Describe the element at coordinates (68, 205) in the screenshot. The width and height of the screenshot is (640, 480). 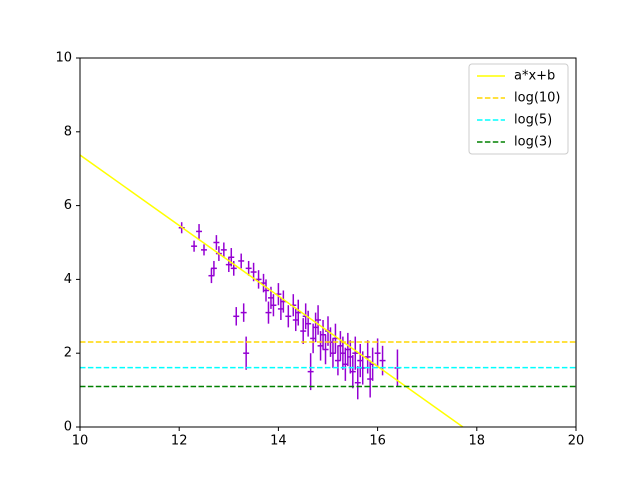
I see `y-tick-label: 6` at that location.